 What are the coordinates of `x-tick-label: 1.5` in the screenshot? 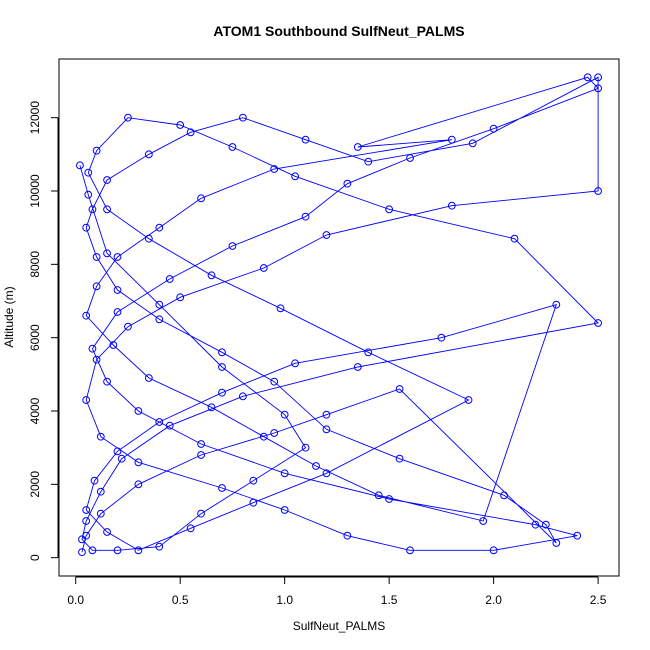 It's located at (389, 600).